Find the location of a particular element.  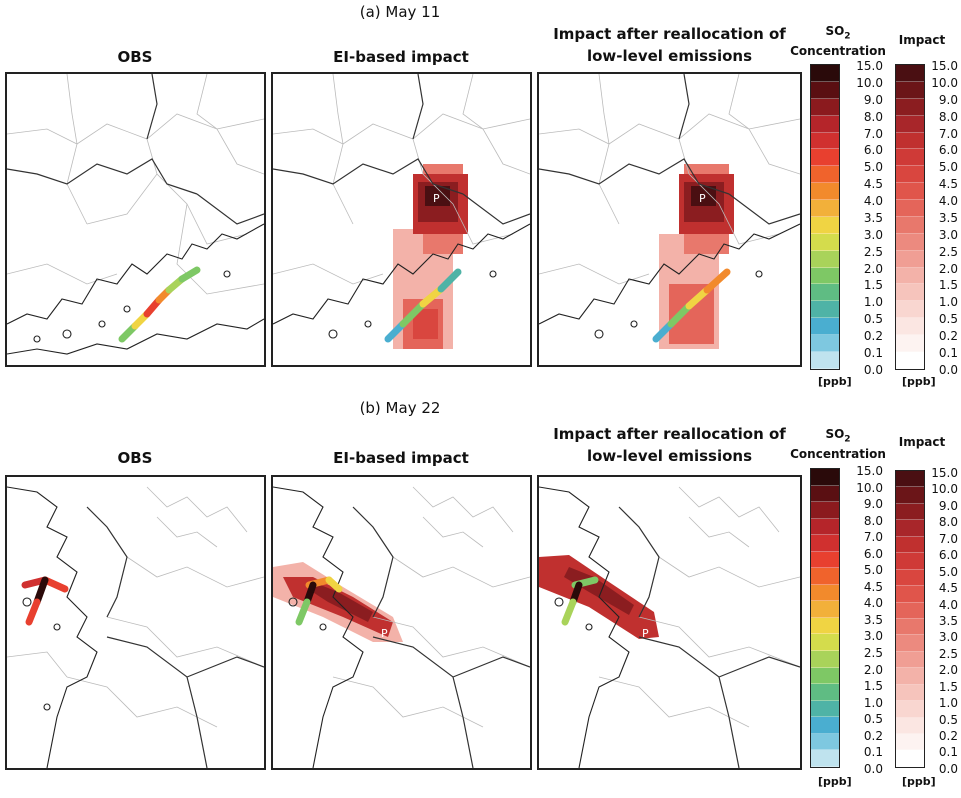

map-panel-obs-b is located at coordinates (135, 622).